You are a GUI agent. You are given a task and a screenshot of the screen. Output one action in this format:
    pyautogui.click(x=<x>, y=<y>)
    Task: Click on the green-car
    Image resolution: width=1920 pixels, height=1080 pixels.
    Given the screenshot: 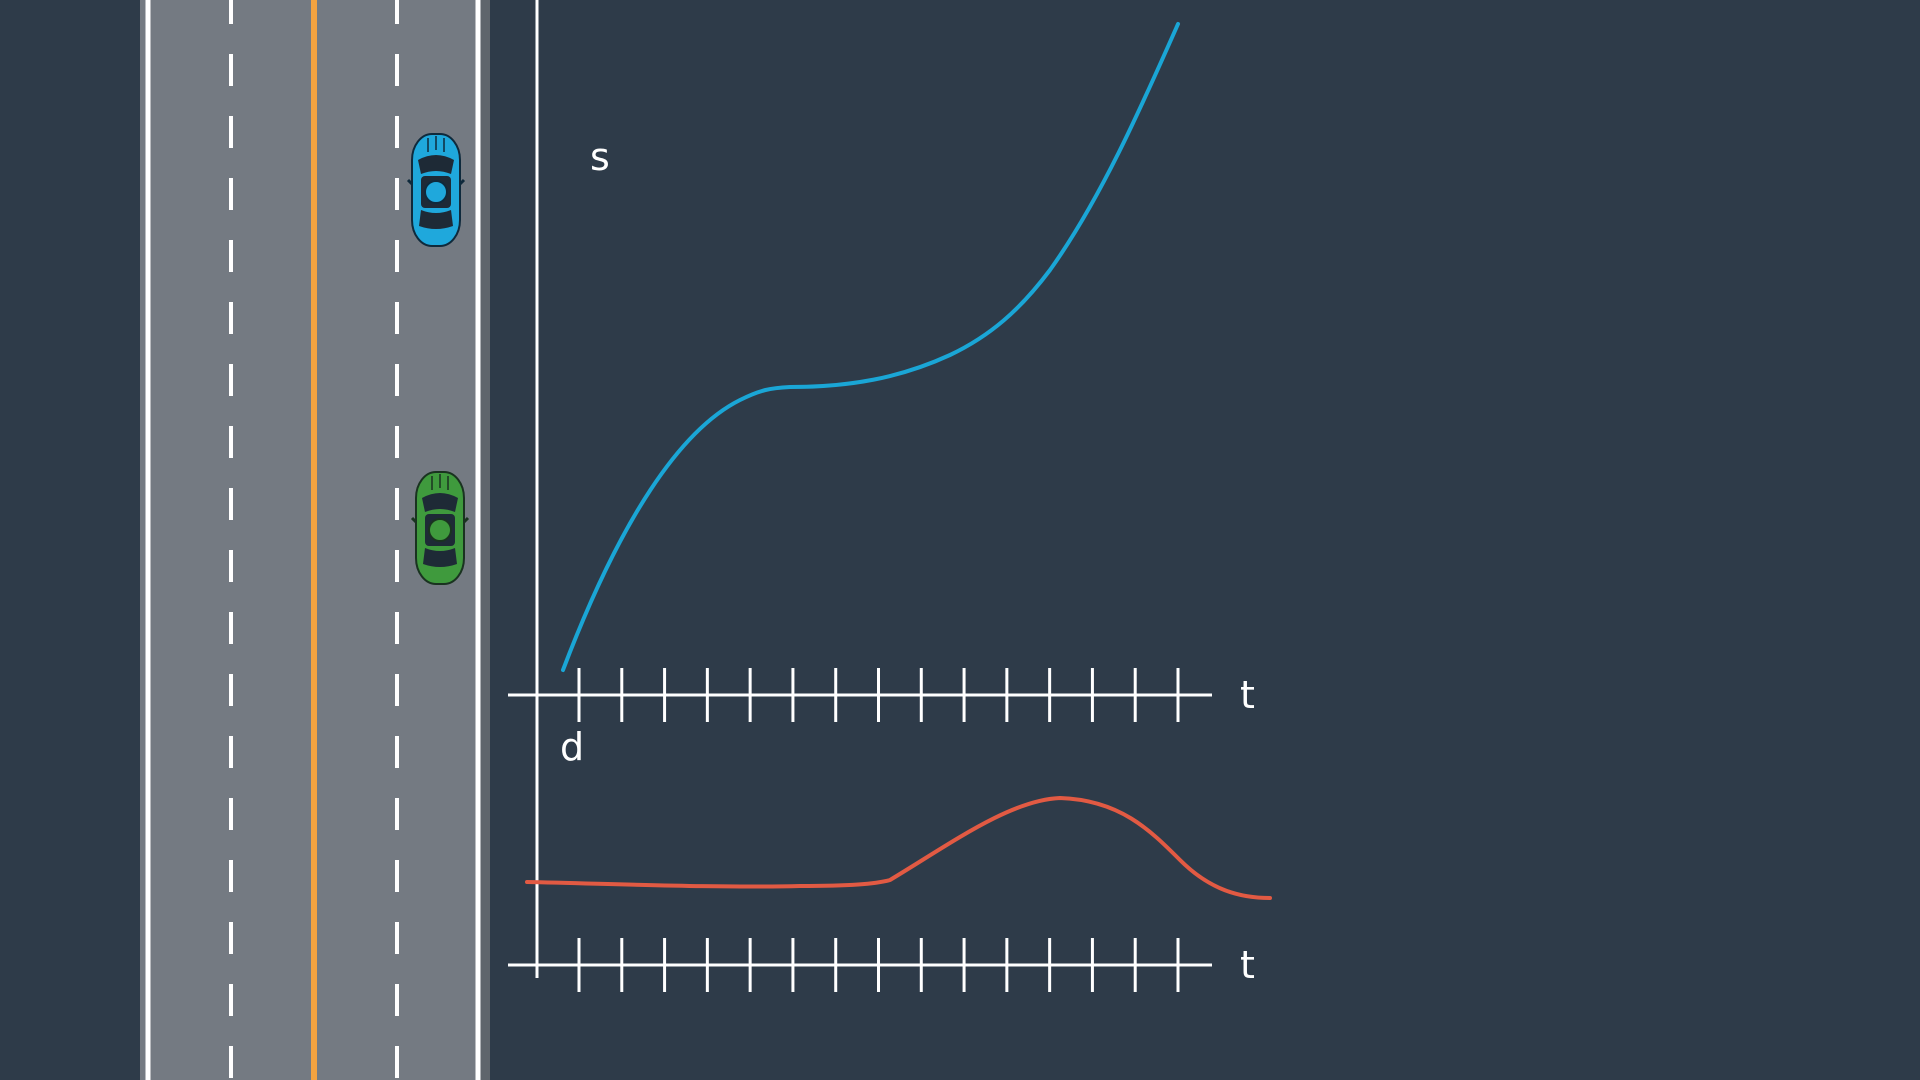 What is the action you would take?
    pyautogui.click(x=440, y=528)
    